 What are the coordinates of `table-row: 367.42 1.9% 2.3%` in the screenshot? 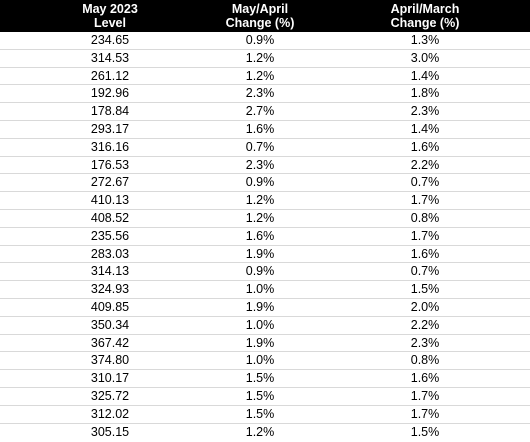 It's located at (265, 344).